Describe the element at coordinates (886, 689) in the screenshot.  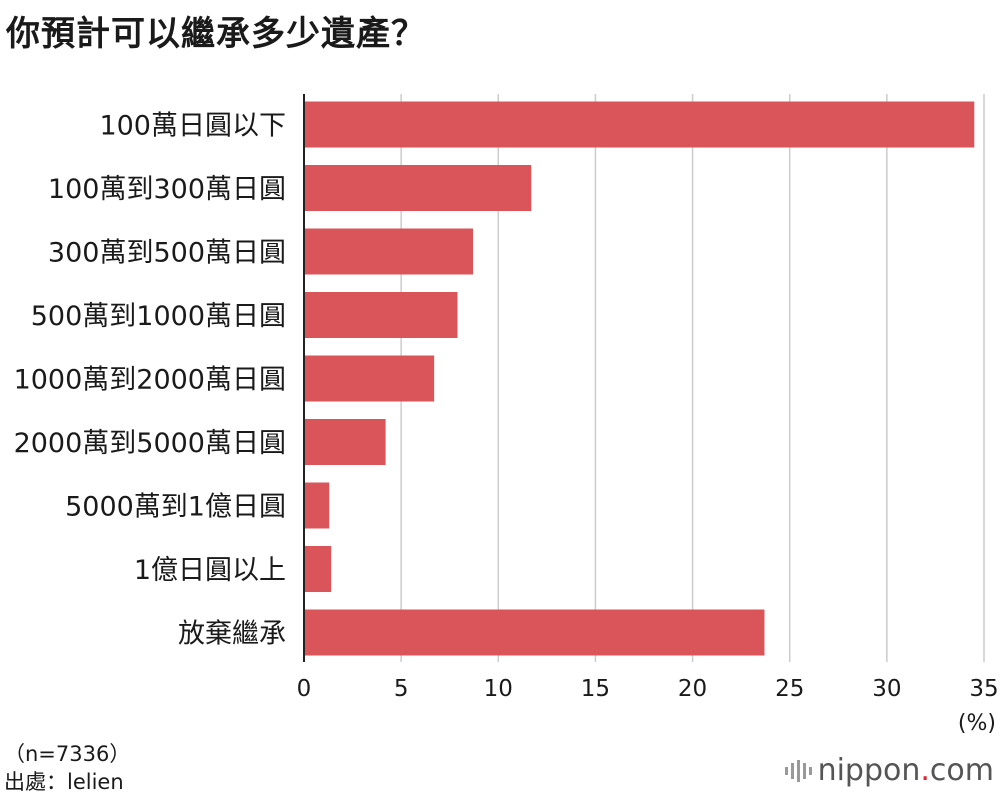
I see `x-tick-label: 30` at that location.